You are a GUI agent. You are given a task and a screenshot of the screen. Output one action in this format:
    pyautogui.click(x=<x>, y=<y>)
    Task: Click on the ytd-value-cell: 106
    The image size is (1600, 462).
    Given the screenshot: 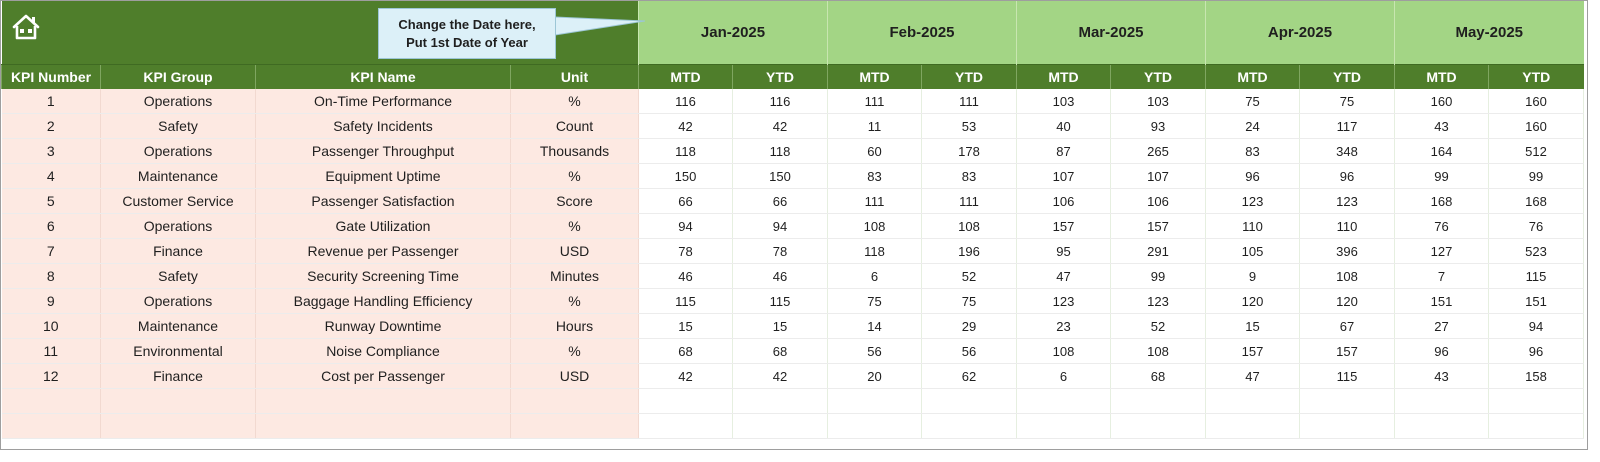 What is the action you would take?
    pyautogui.click(x=1158, y=201)
    